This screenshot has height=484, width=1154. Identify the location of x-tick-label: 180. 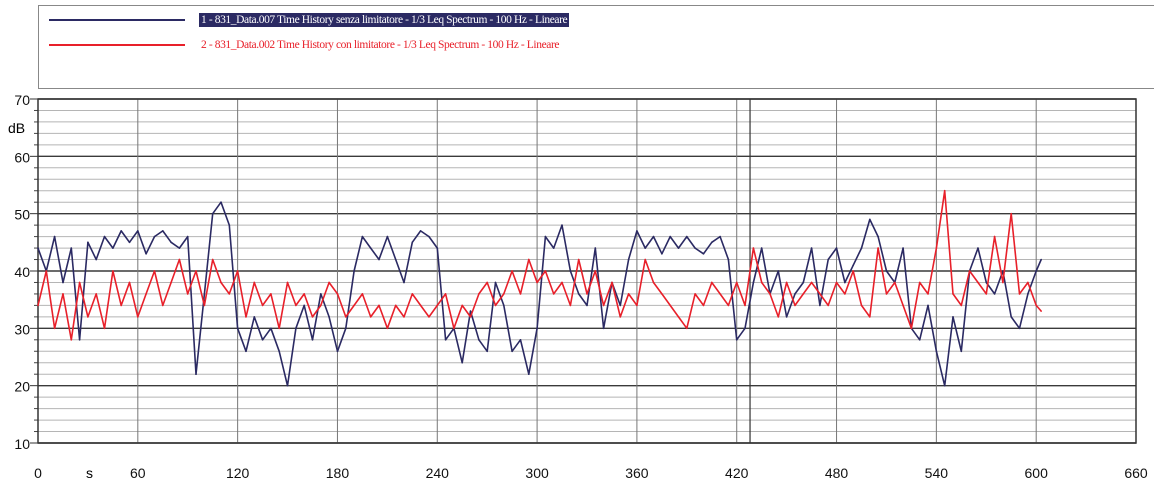
(338, 473).